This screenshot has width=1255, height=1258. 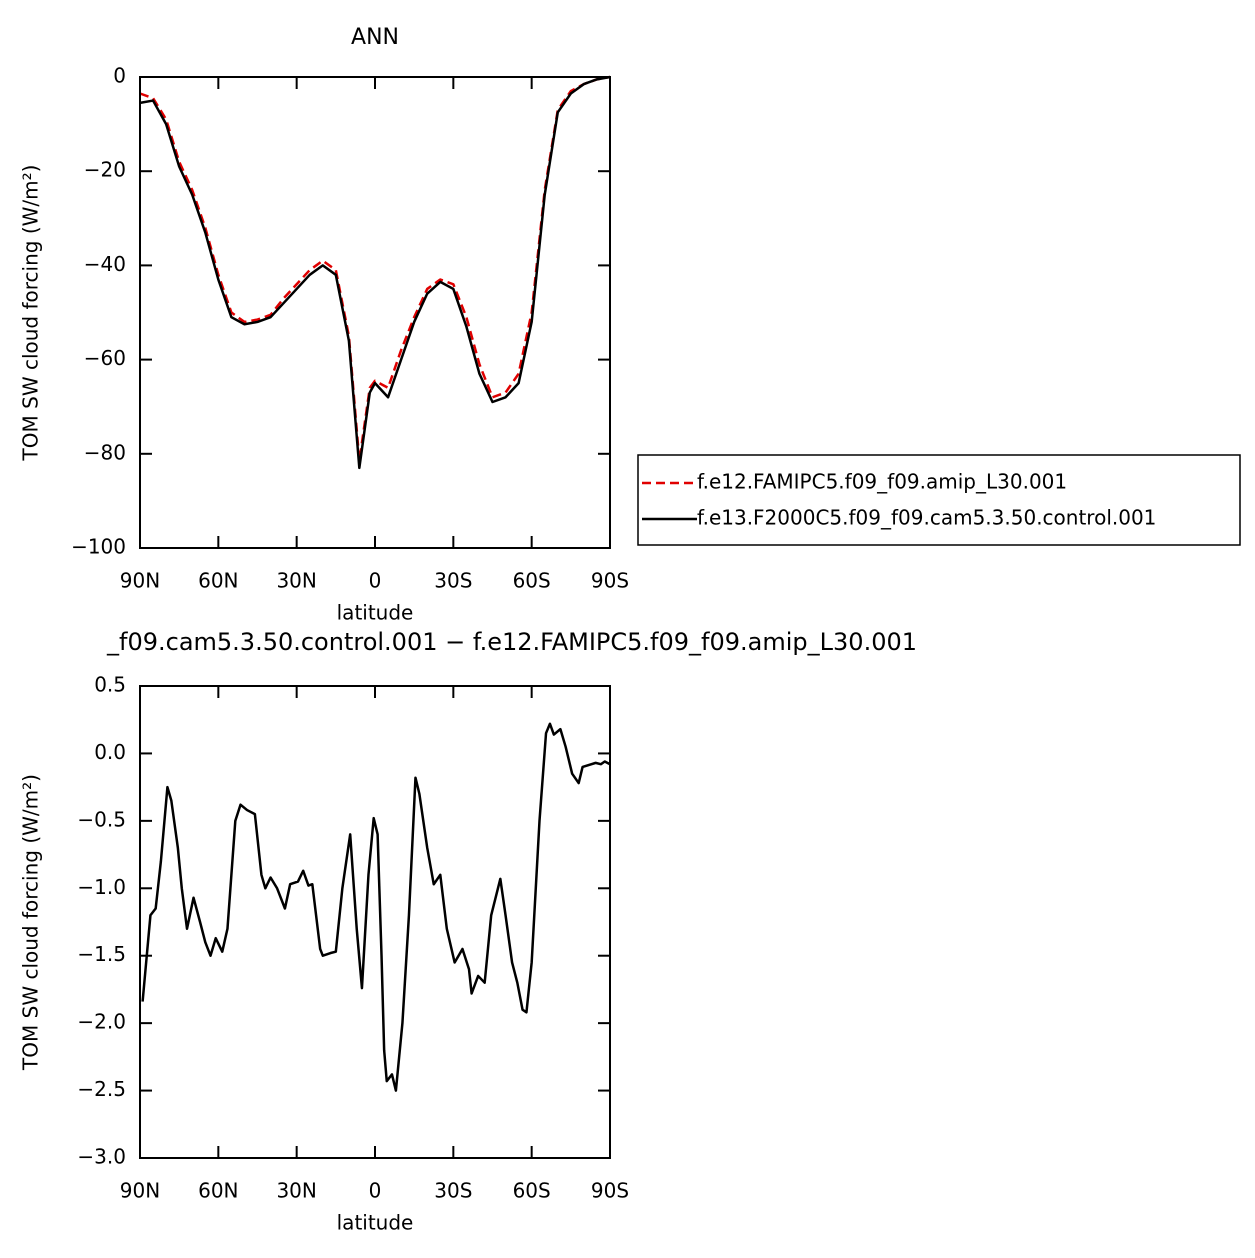 I want to click on y-tick-label: 0.0, so click(x=110, y=752).